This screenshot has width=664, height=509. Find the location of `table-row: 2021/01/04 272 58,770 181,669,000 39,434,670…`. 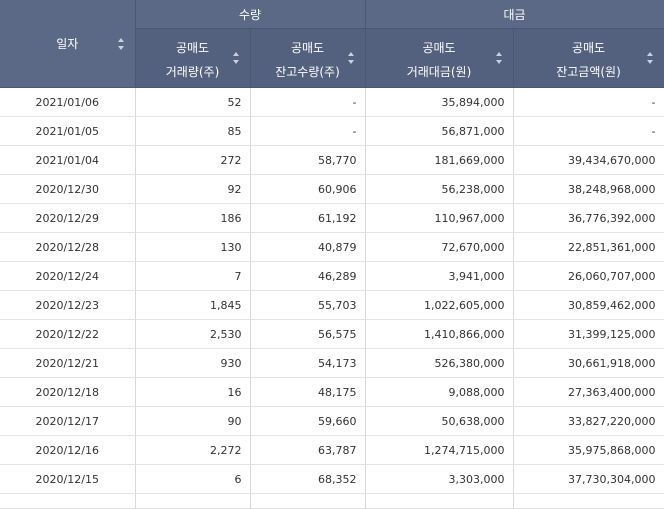

table-row: 2021/01/04 272 58,770 181,669,000 39,434,670… is located at coordinates (332, 160).